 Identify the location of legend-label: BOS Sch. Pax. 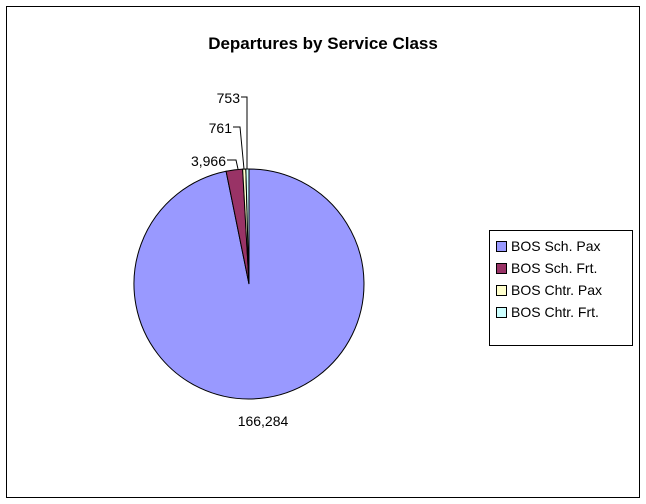
(556, 246).